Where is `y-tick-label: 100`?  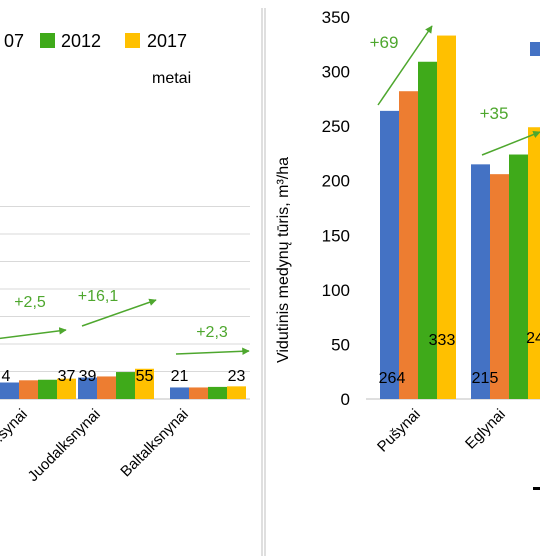 y-tick-label: 100 is located at coordinates (336, 290).